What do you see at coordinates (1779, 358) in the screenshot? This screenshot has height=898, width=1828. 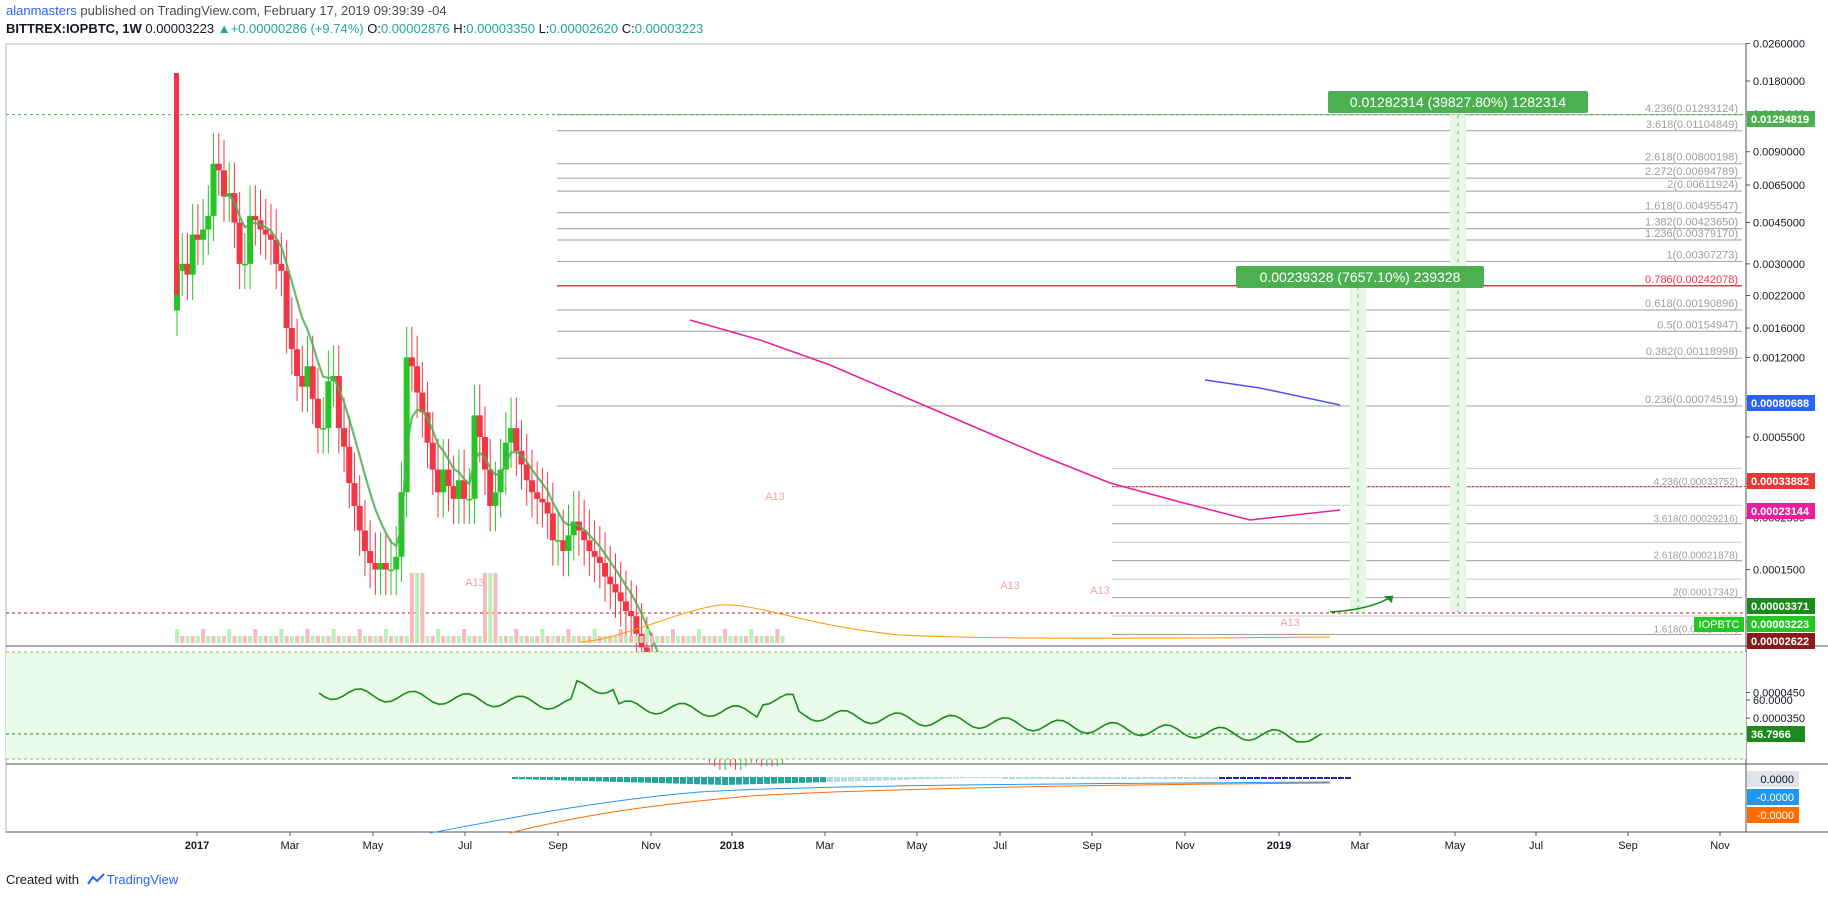 I see `price-tick-label: 0.0012000` at bounding box center [1779, 358].